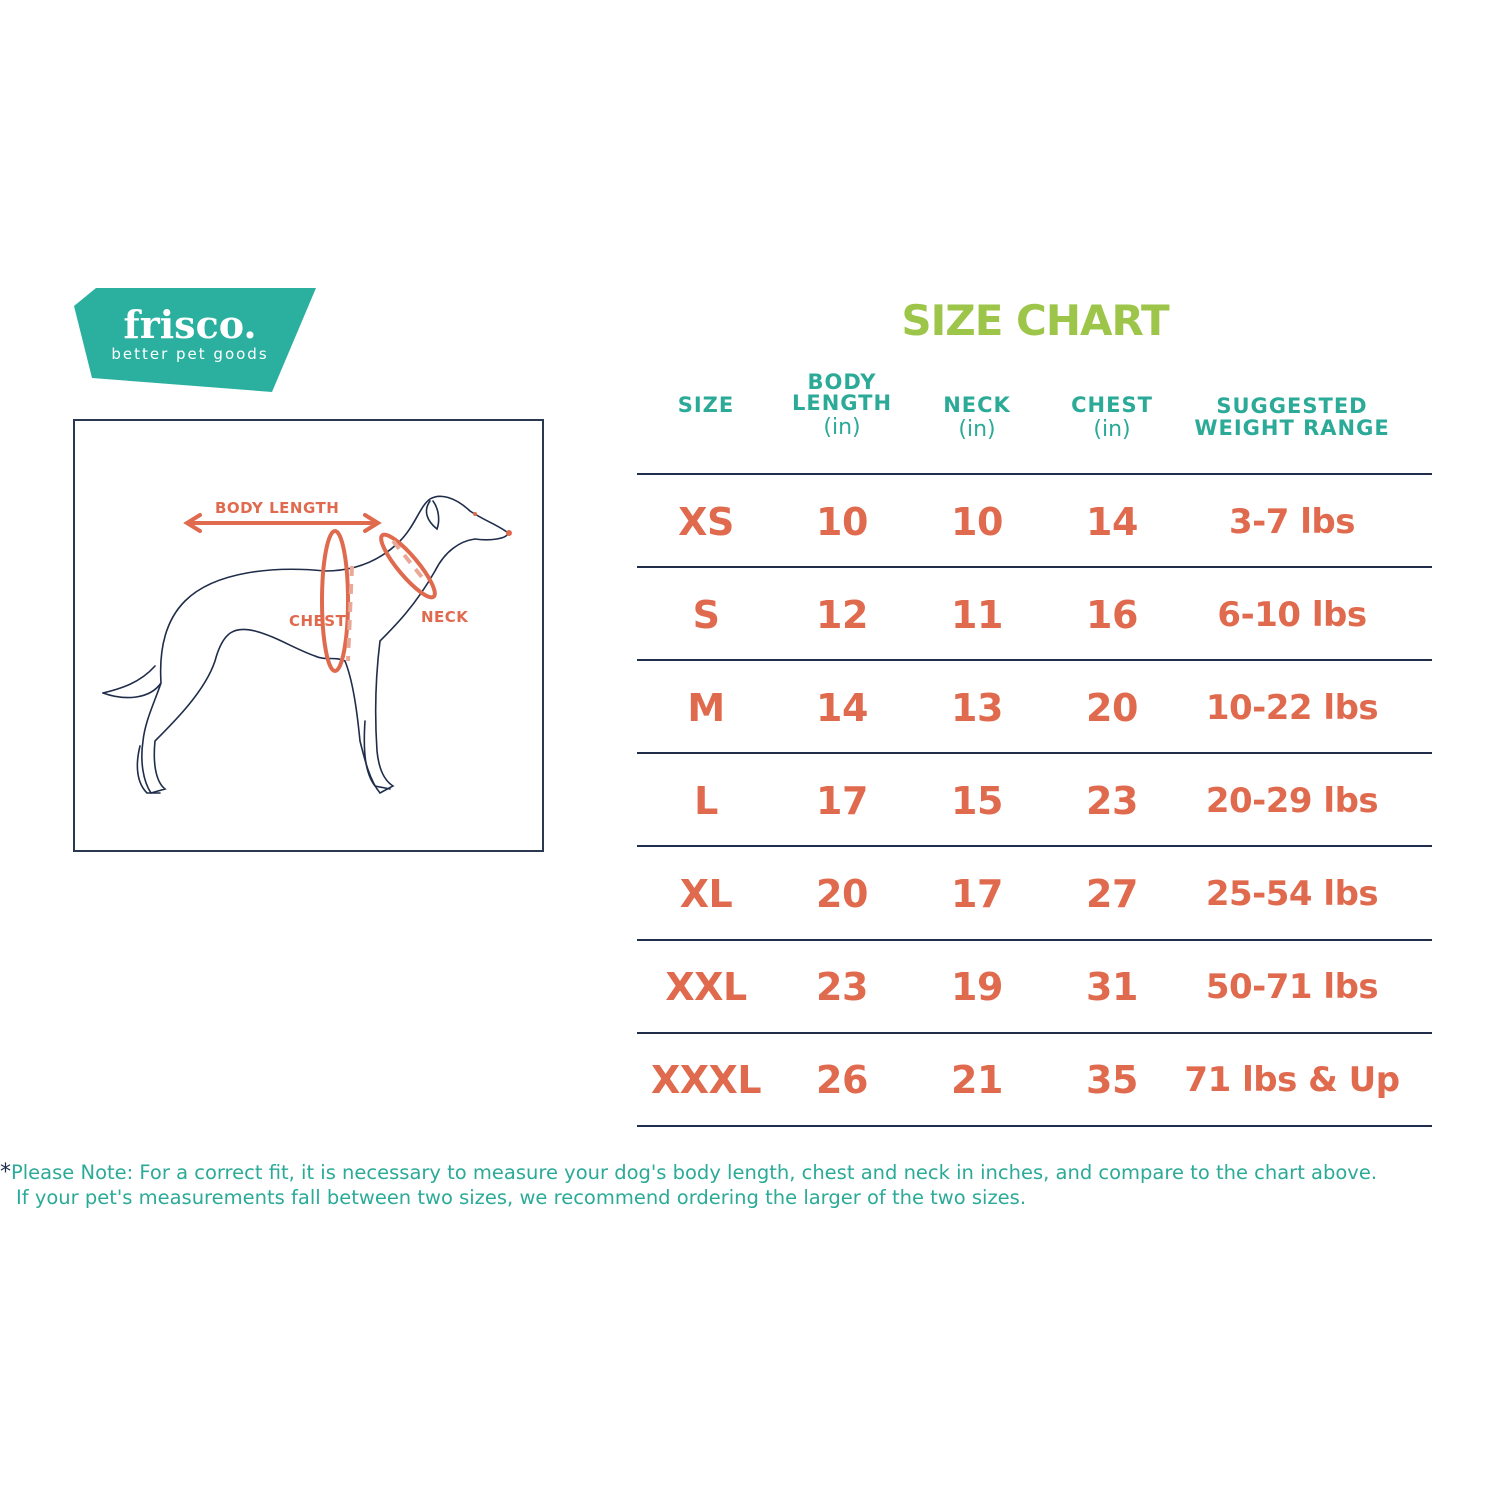 The width and height of the screenshot is (1500, 1500). I want to click on cell-chest: 35, so click(1112, 1080).